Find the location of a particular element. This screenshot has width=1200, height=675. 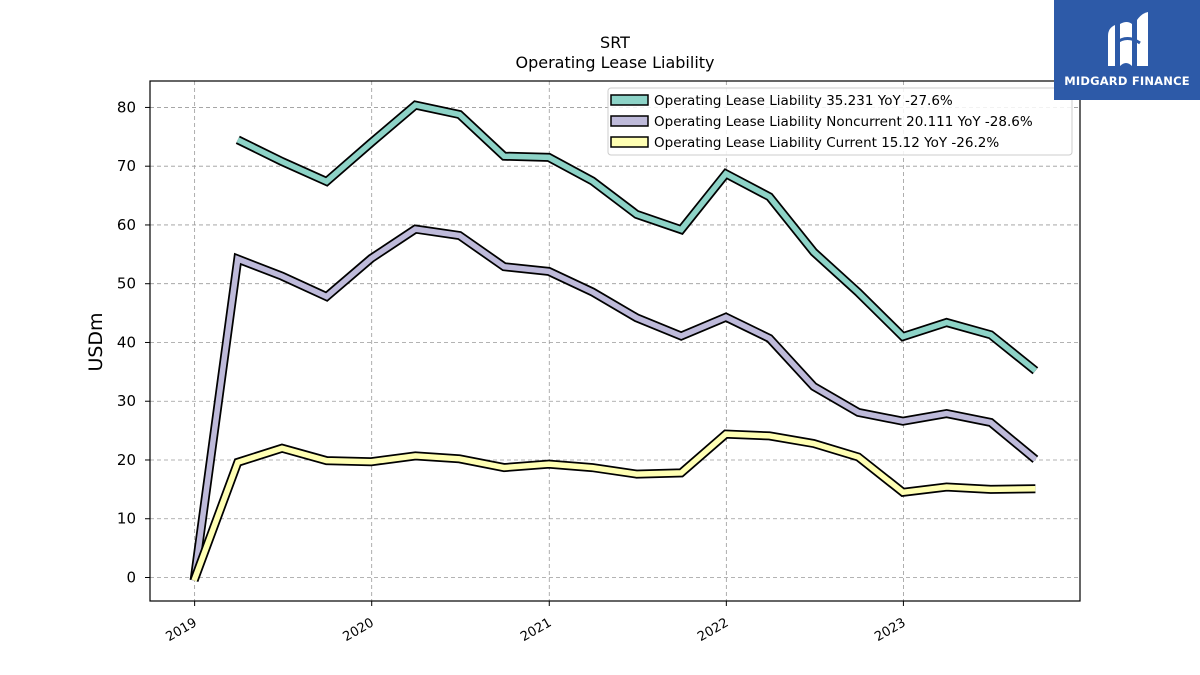

x-tick-label: 2023 is located at coordinates (890, 630).